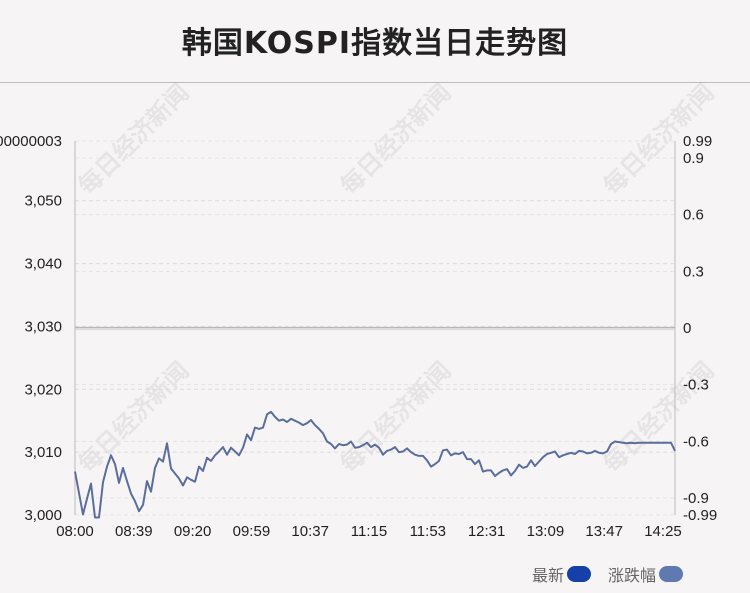  What do you see at coordinates (604, 531) in the screenshot?
I see `x-tick-label: 13:47` at bounding box center [604, 531].